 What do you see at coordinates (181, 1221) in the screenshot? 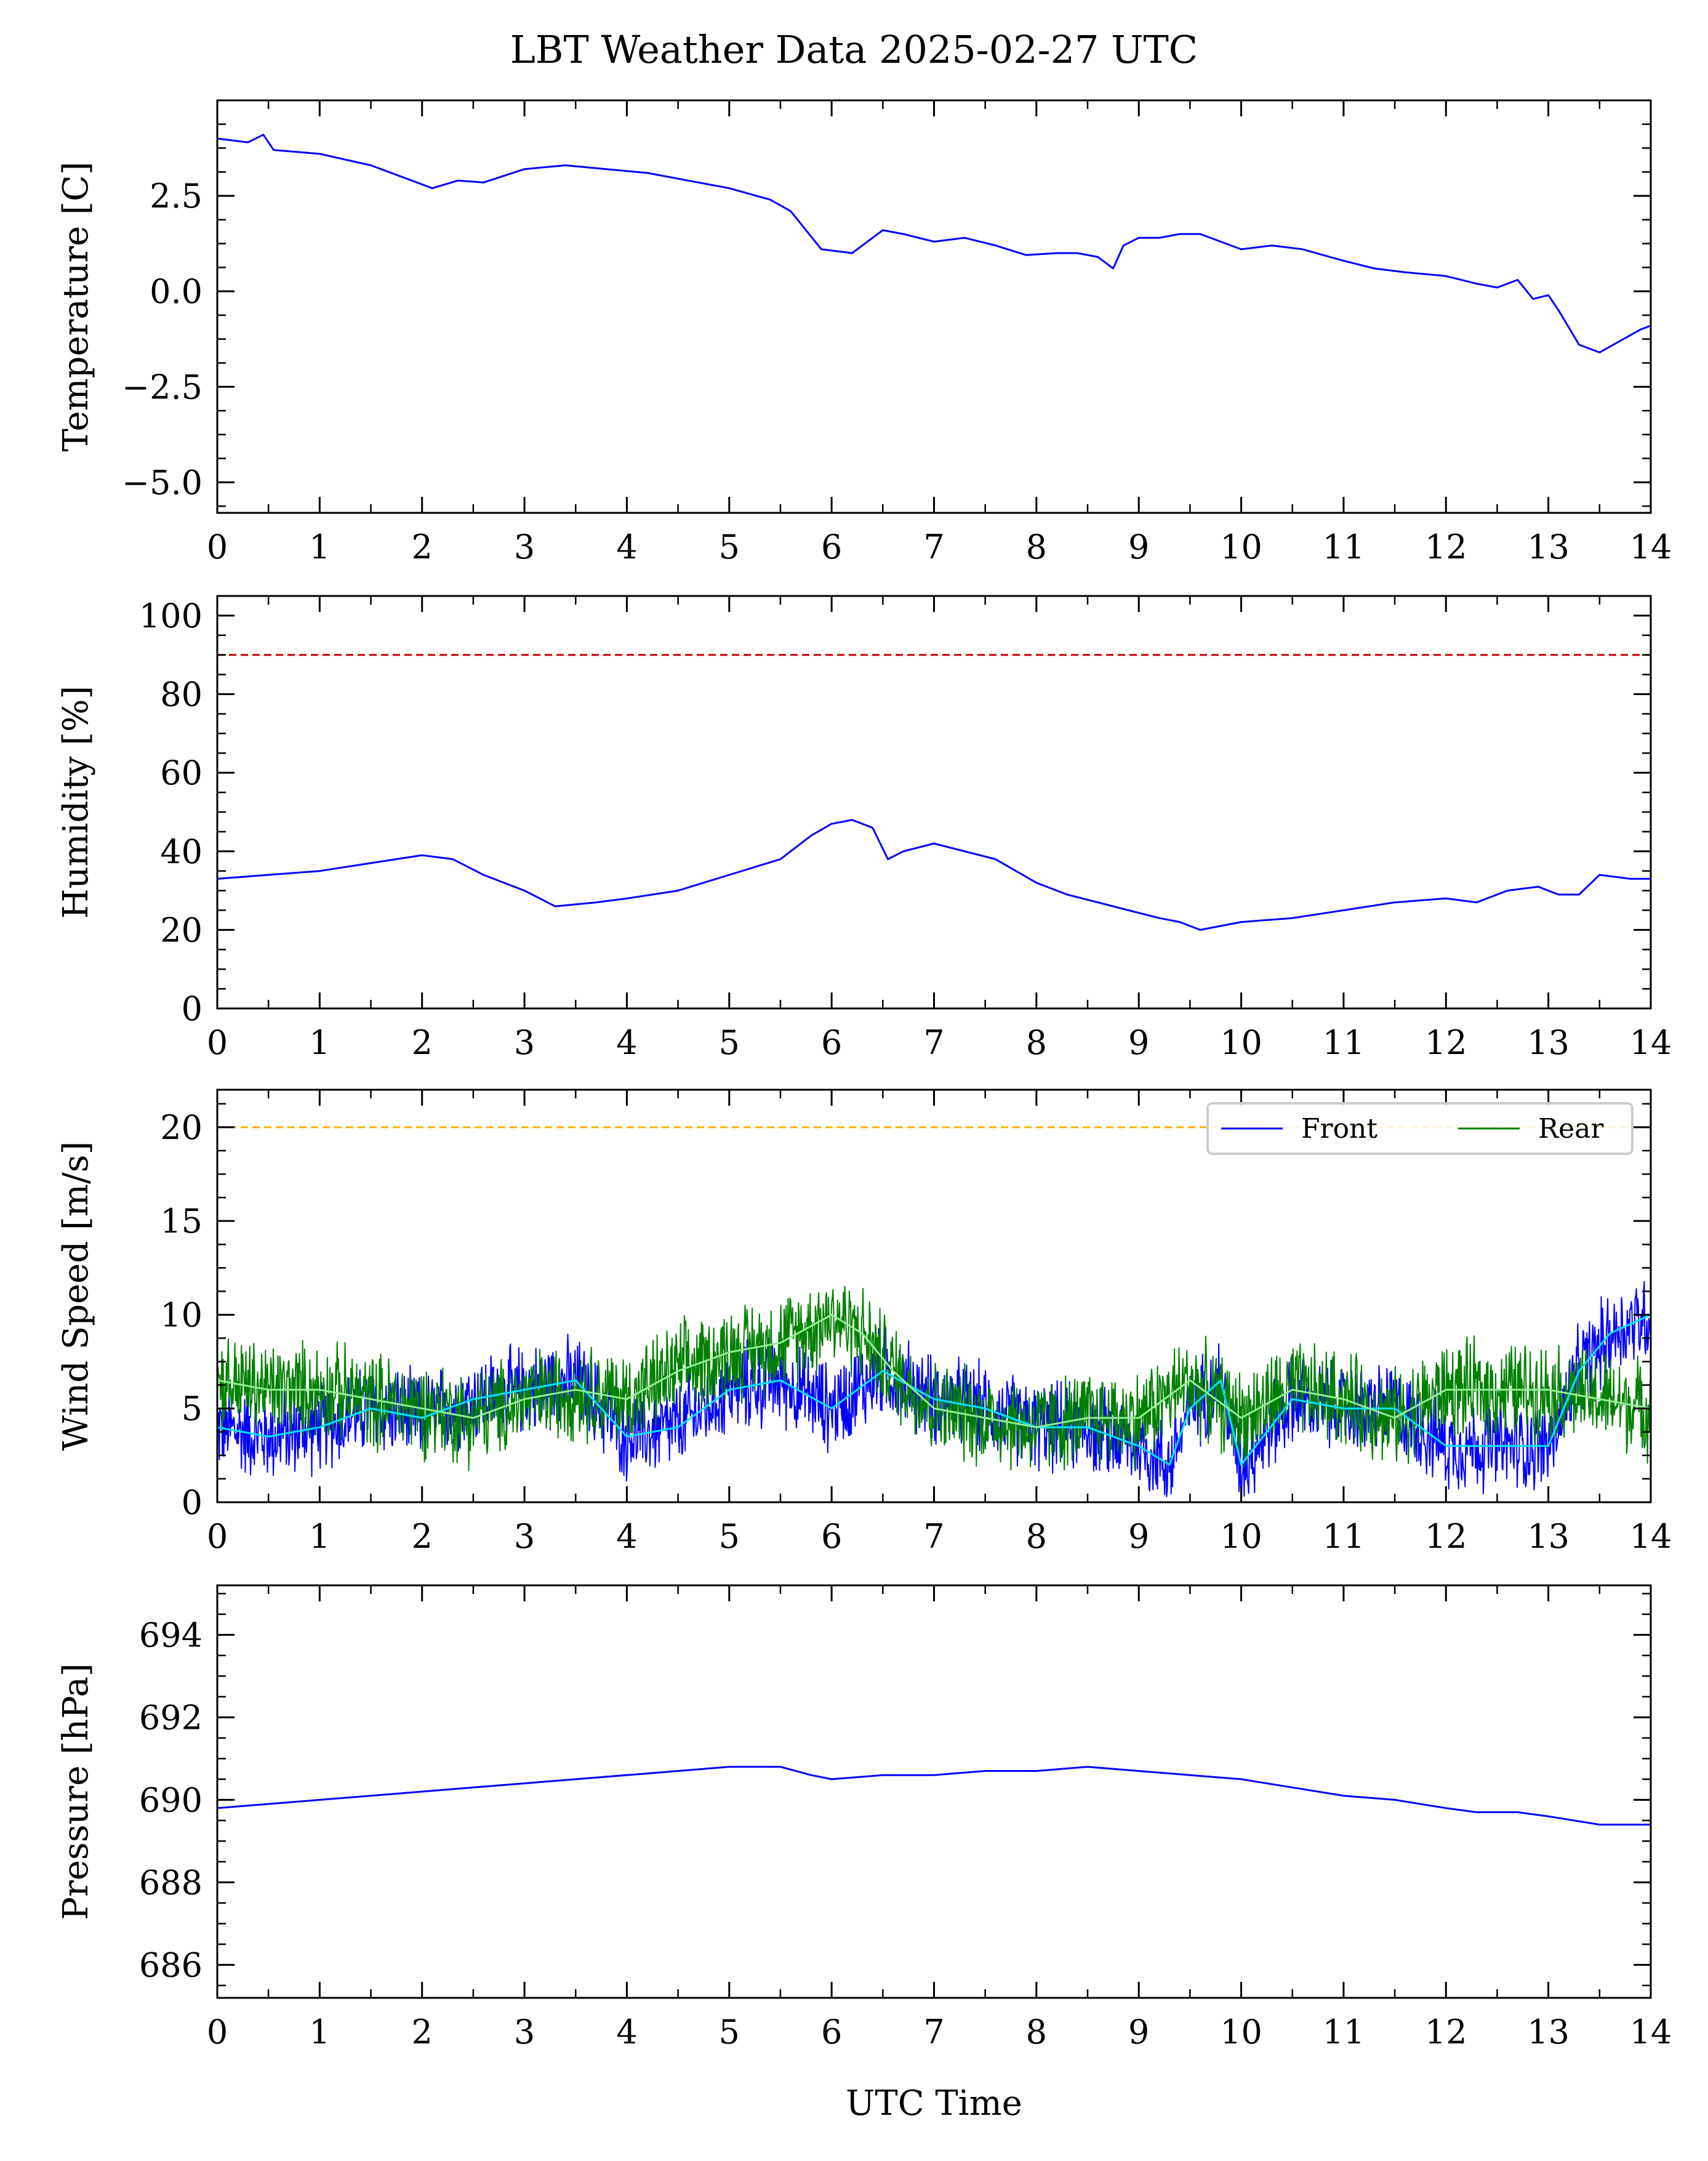
I see `y-tick-label: 15` at bounding box center [181, 1221].